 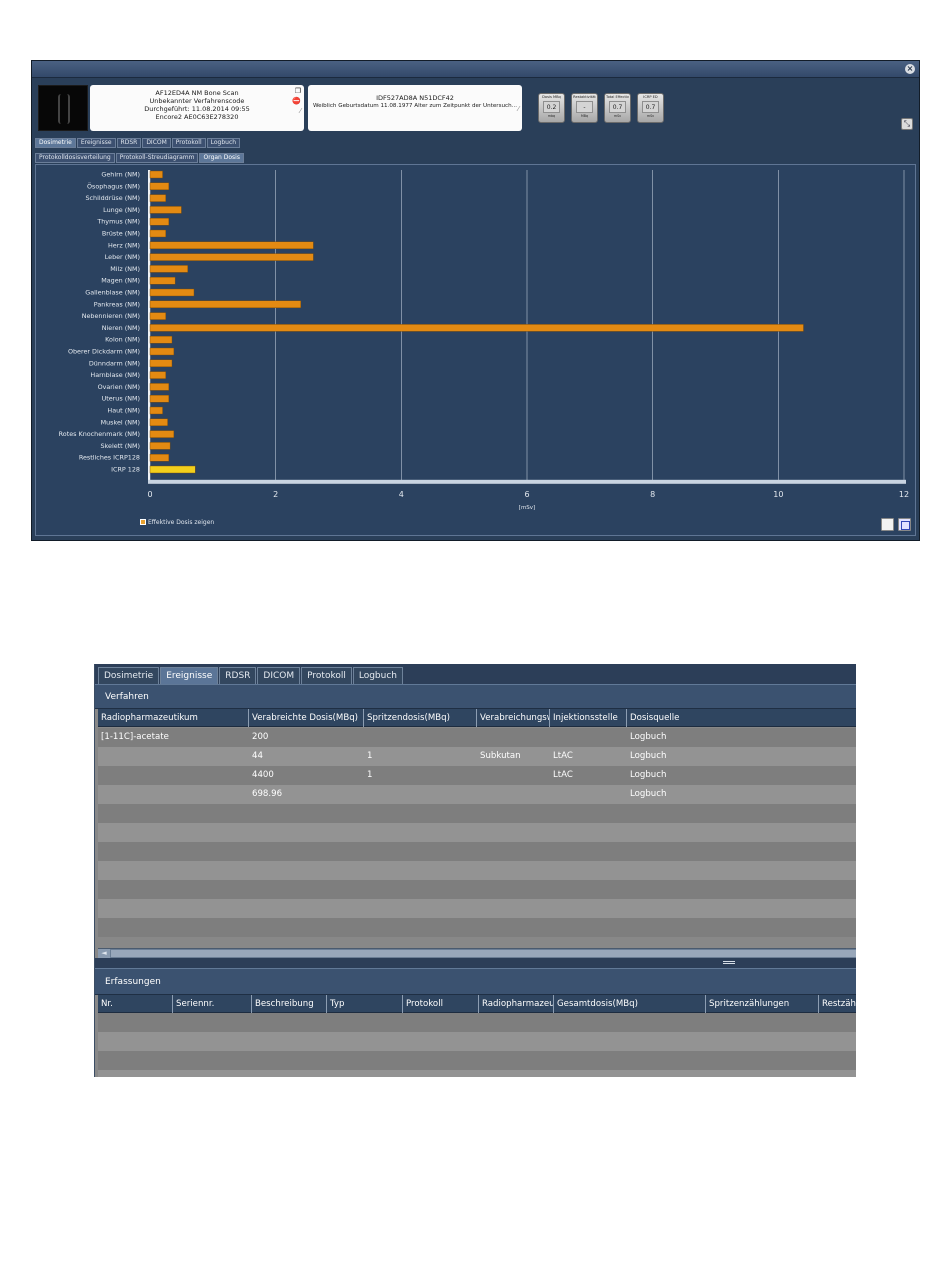 What do you see at coordinates (584, 108) in the screenshot?
I see `metric-residual: Restaktivität - MBq` at bounding box center [584, 108].